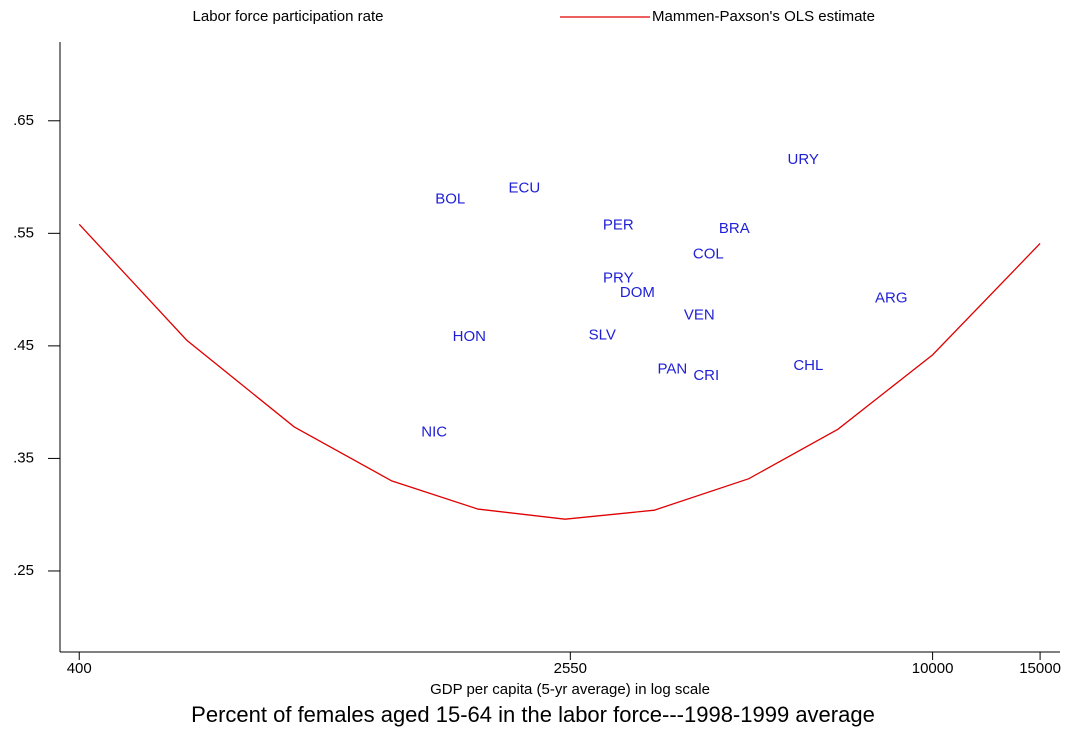 This screenshot has width=1067, height=729. I want to click on legend-label: Mammen-Paxson's OLS estimate, so click(763, 16).